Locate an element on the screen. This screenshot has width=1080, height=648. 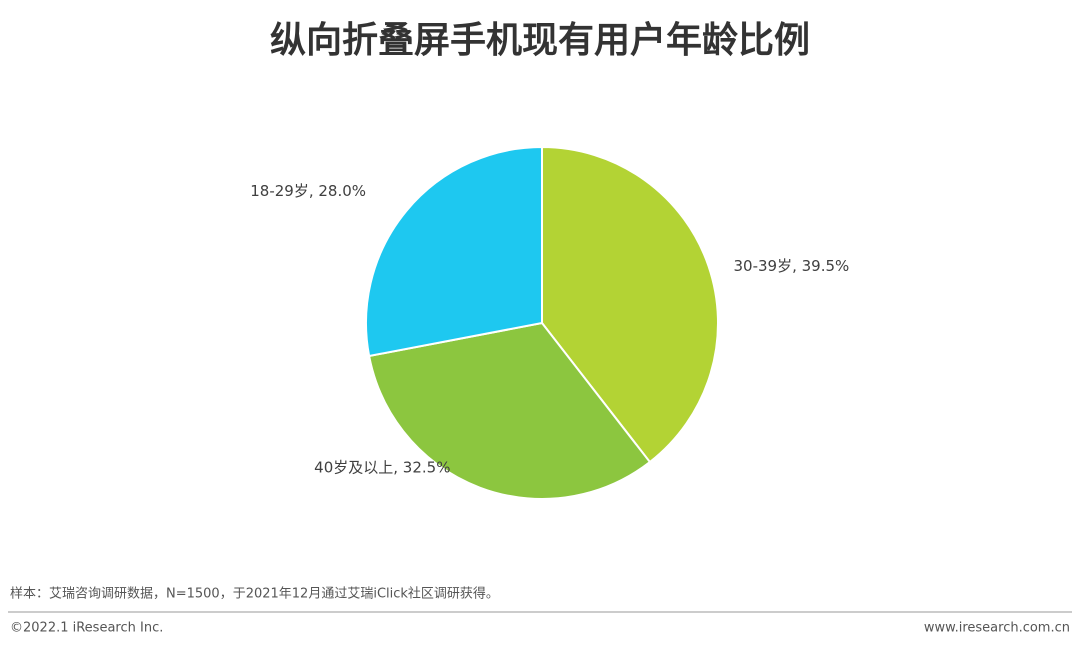
website: www.iresearch.com.cn is located at coordinates (997, 628).